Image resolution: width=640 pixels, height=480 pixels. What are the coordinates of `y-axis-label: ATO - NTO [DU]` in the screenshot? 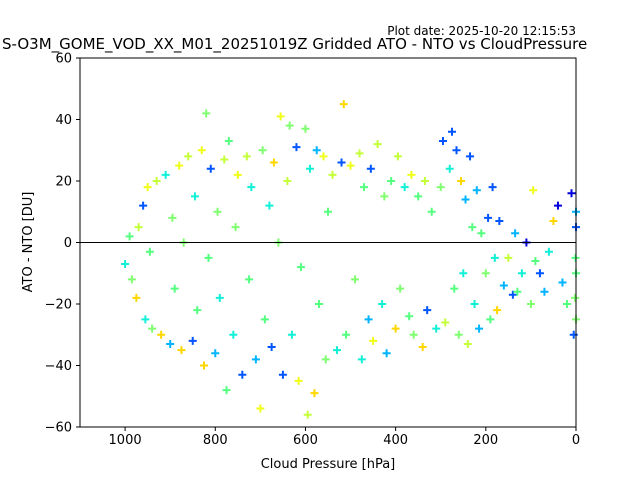 It's located at (28, 242).